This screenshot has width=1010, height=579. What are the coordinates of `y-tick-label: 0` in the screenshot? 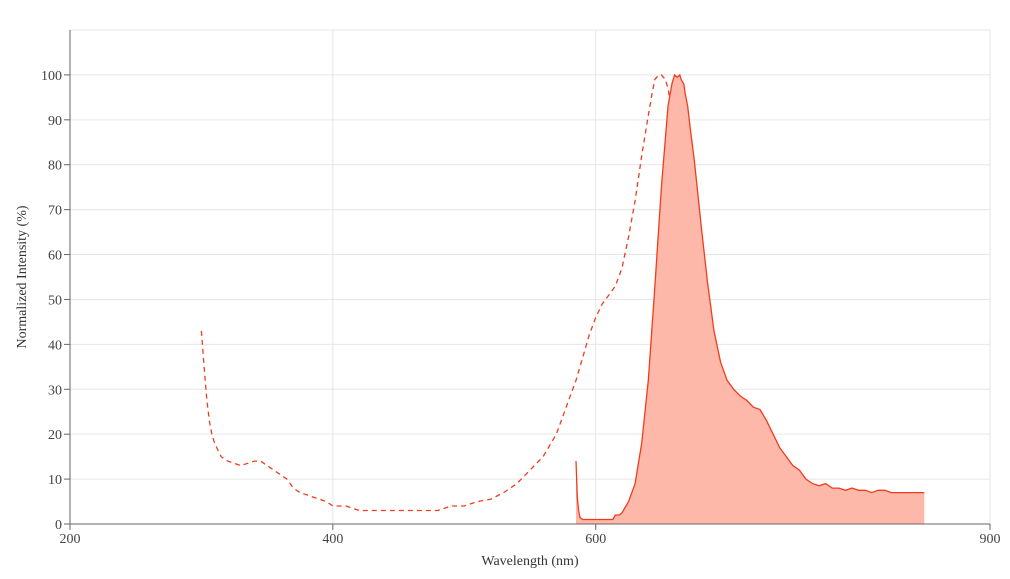 It's located at (58, 525).